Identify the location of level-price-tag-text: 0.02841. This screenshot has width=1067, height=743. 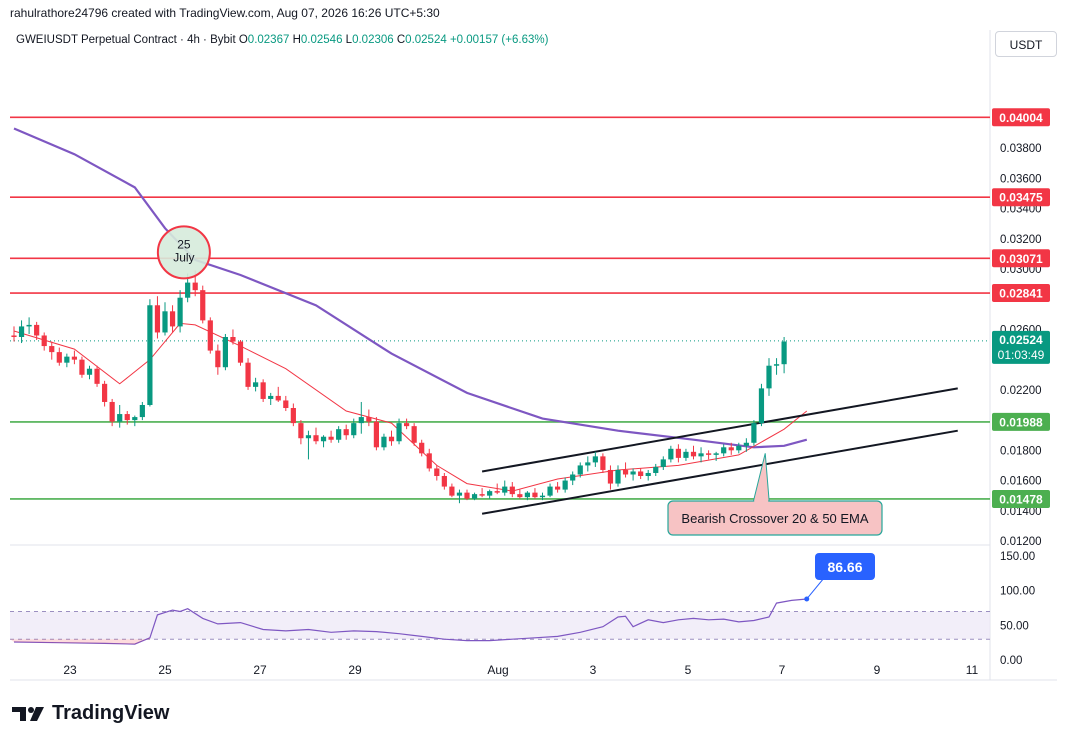
(1021, 294).